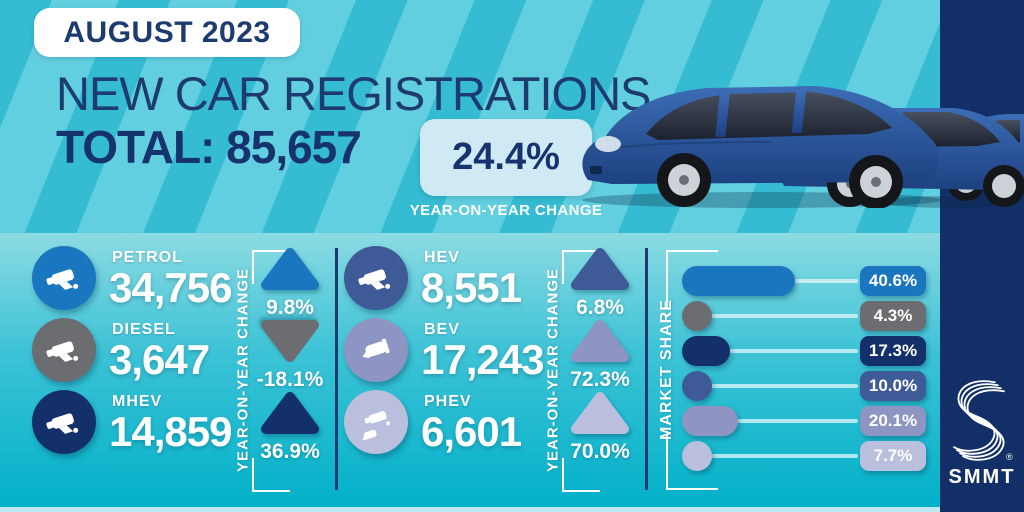  What do you see at coordinates (979, 420) in the screenshot?
I see `smmt-logo-icon` at bounding box center [979, 420].